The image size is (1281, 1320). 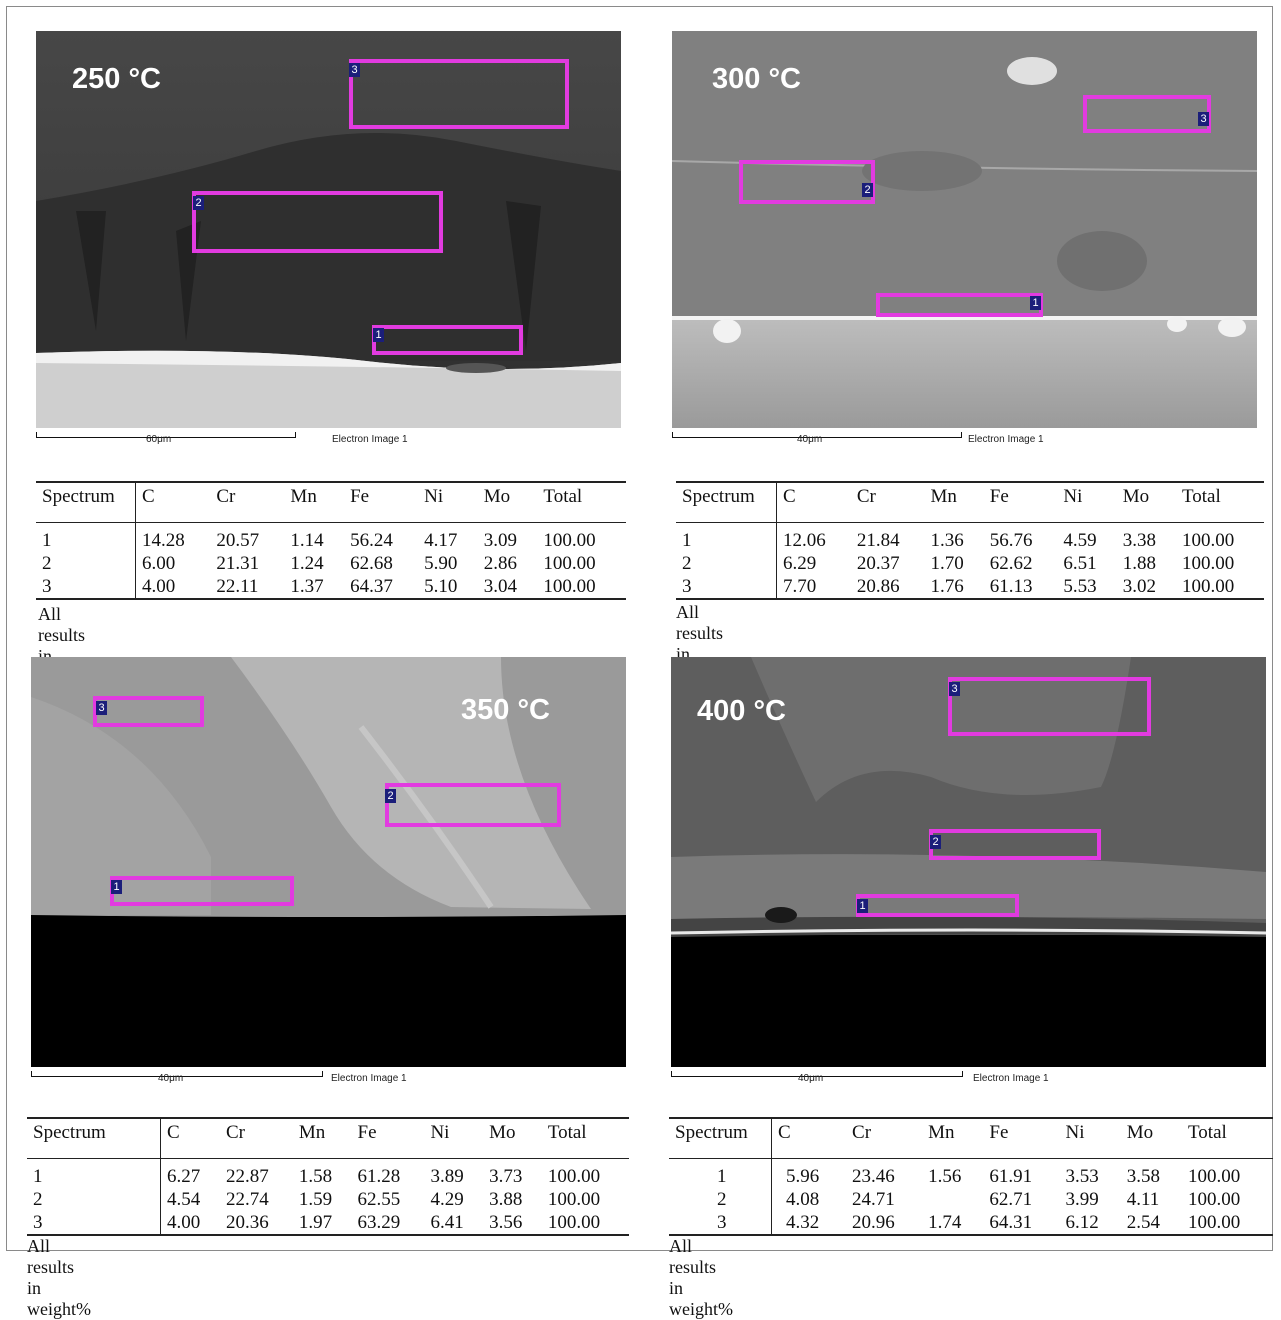 I want to click on cell: 1.37, so click(x=314, y=587).